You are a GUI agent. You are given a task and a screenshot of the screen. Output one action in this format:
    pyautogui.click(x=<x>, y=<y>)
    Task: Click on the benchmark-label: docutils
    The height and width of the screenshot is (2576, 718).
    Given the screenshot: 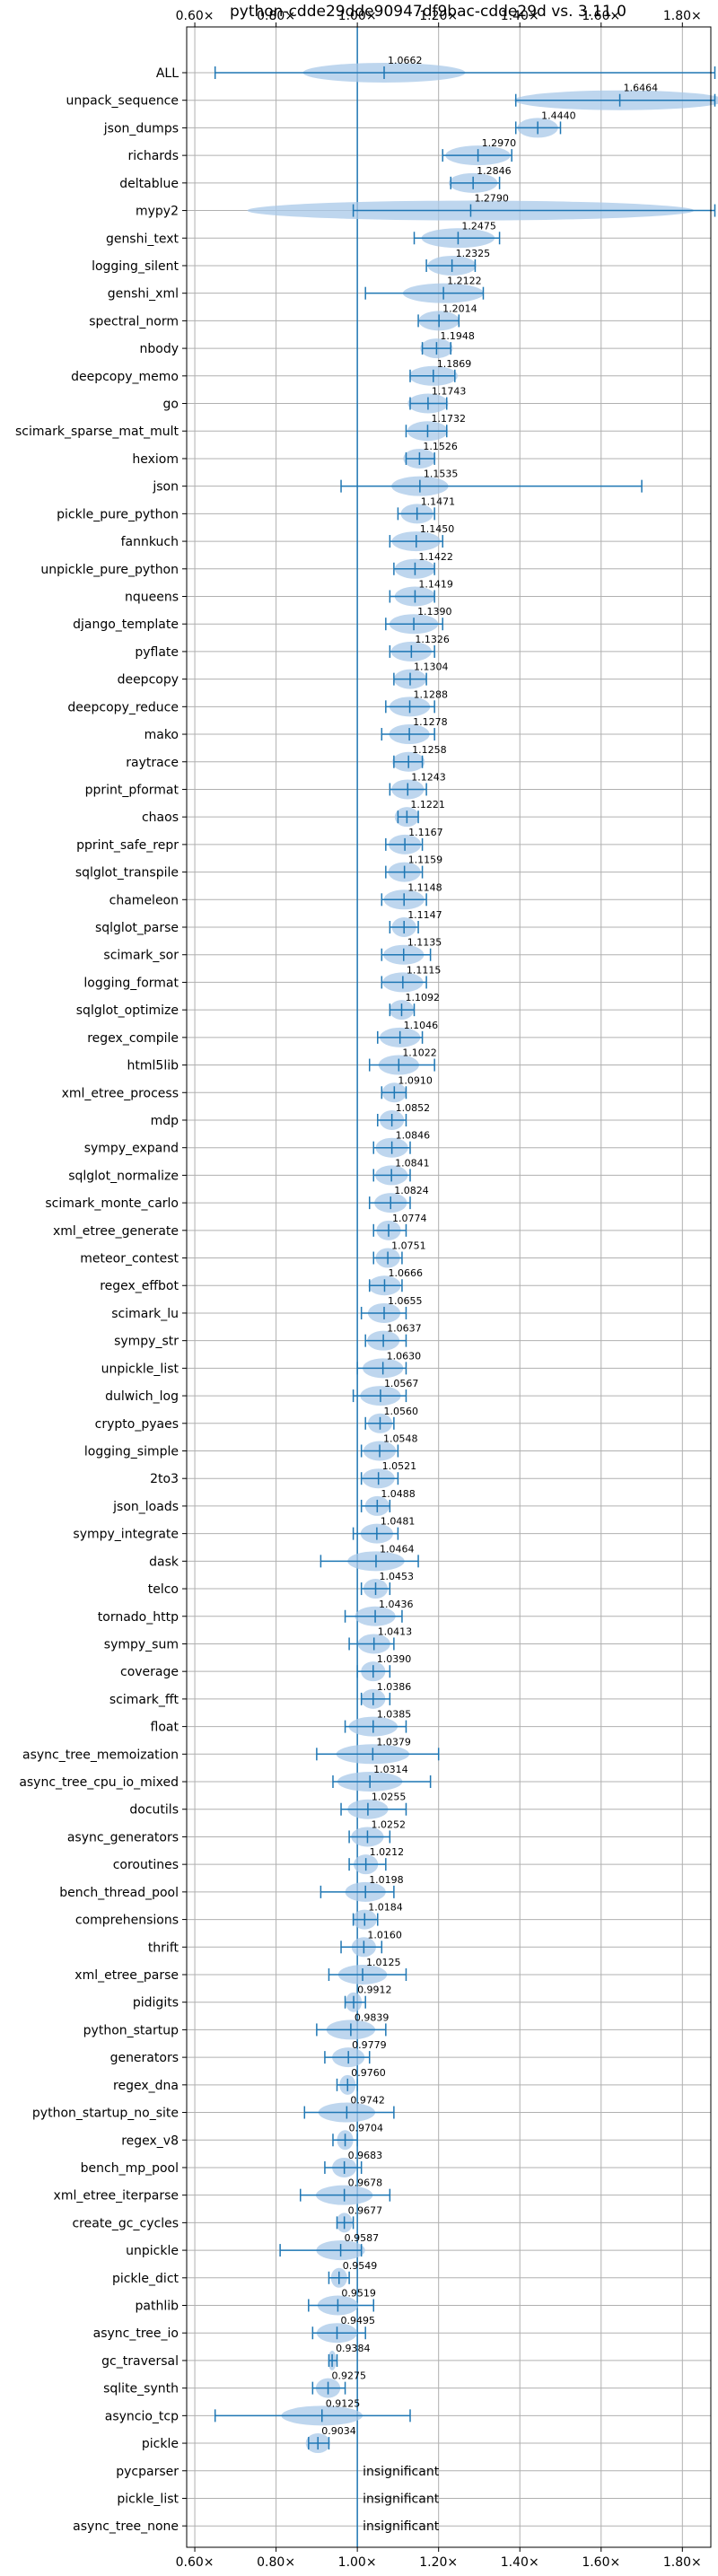 What is the action you would take?
    pyautogui.click(x=154, y=1810)
    